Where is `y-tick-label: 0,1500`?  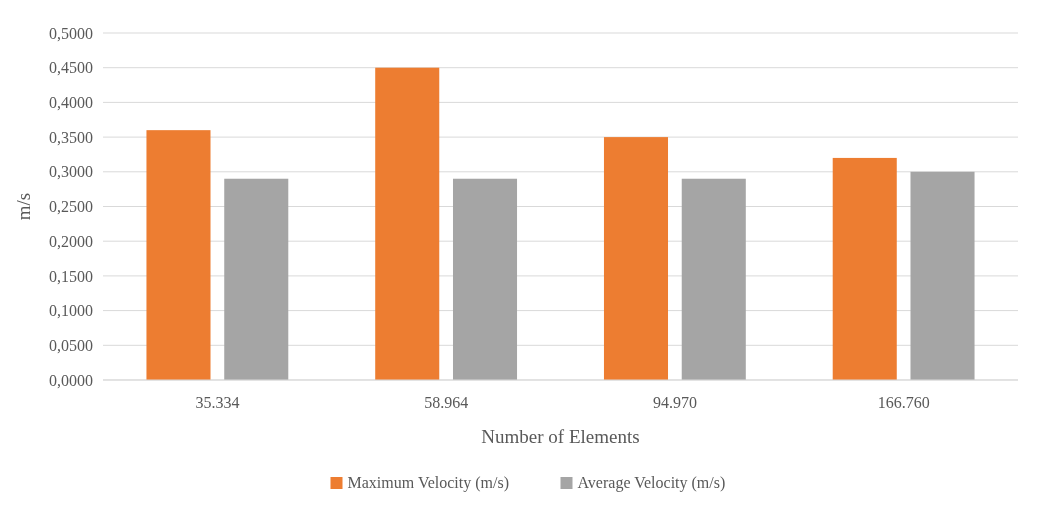 y-tick-label: 0,1500 is located at coordinates (71, 276).